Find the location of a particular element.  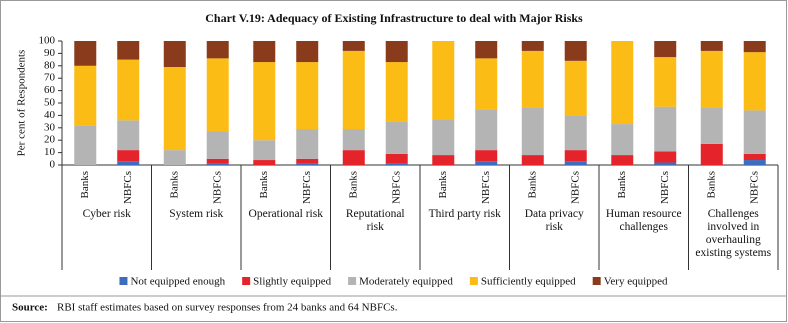

y-tick-label: 70 is located at coordinates (50, 78).